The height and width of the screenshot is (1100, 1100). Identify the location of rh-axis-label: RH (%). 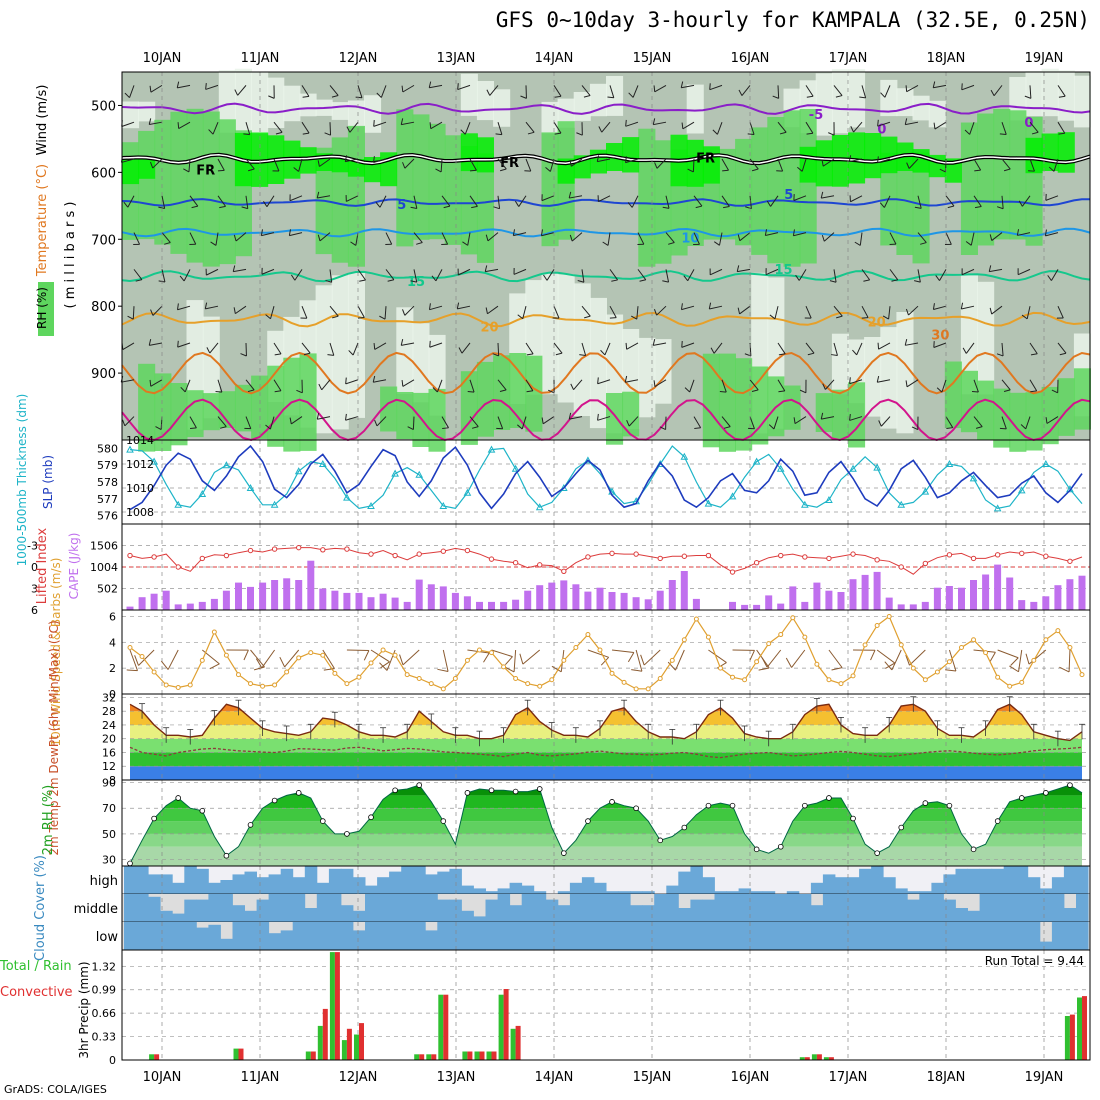
(42, 308).